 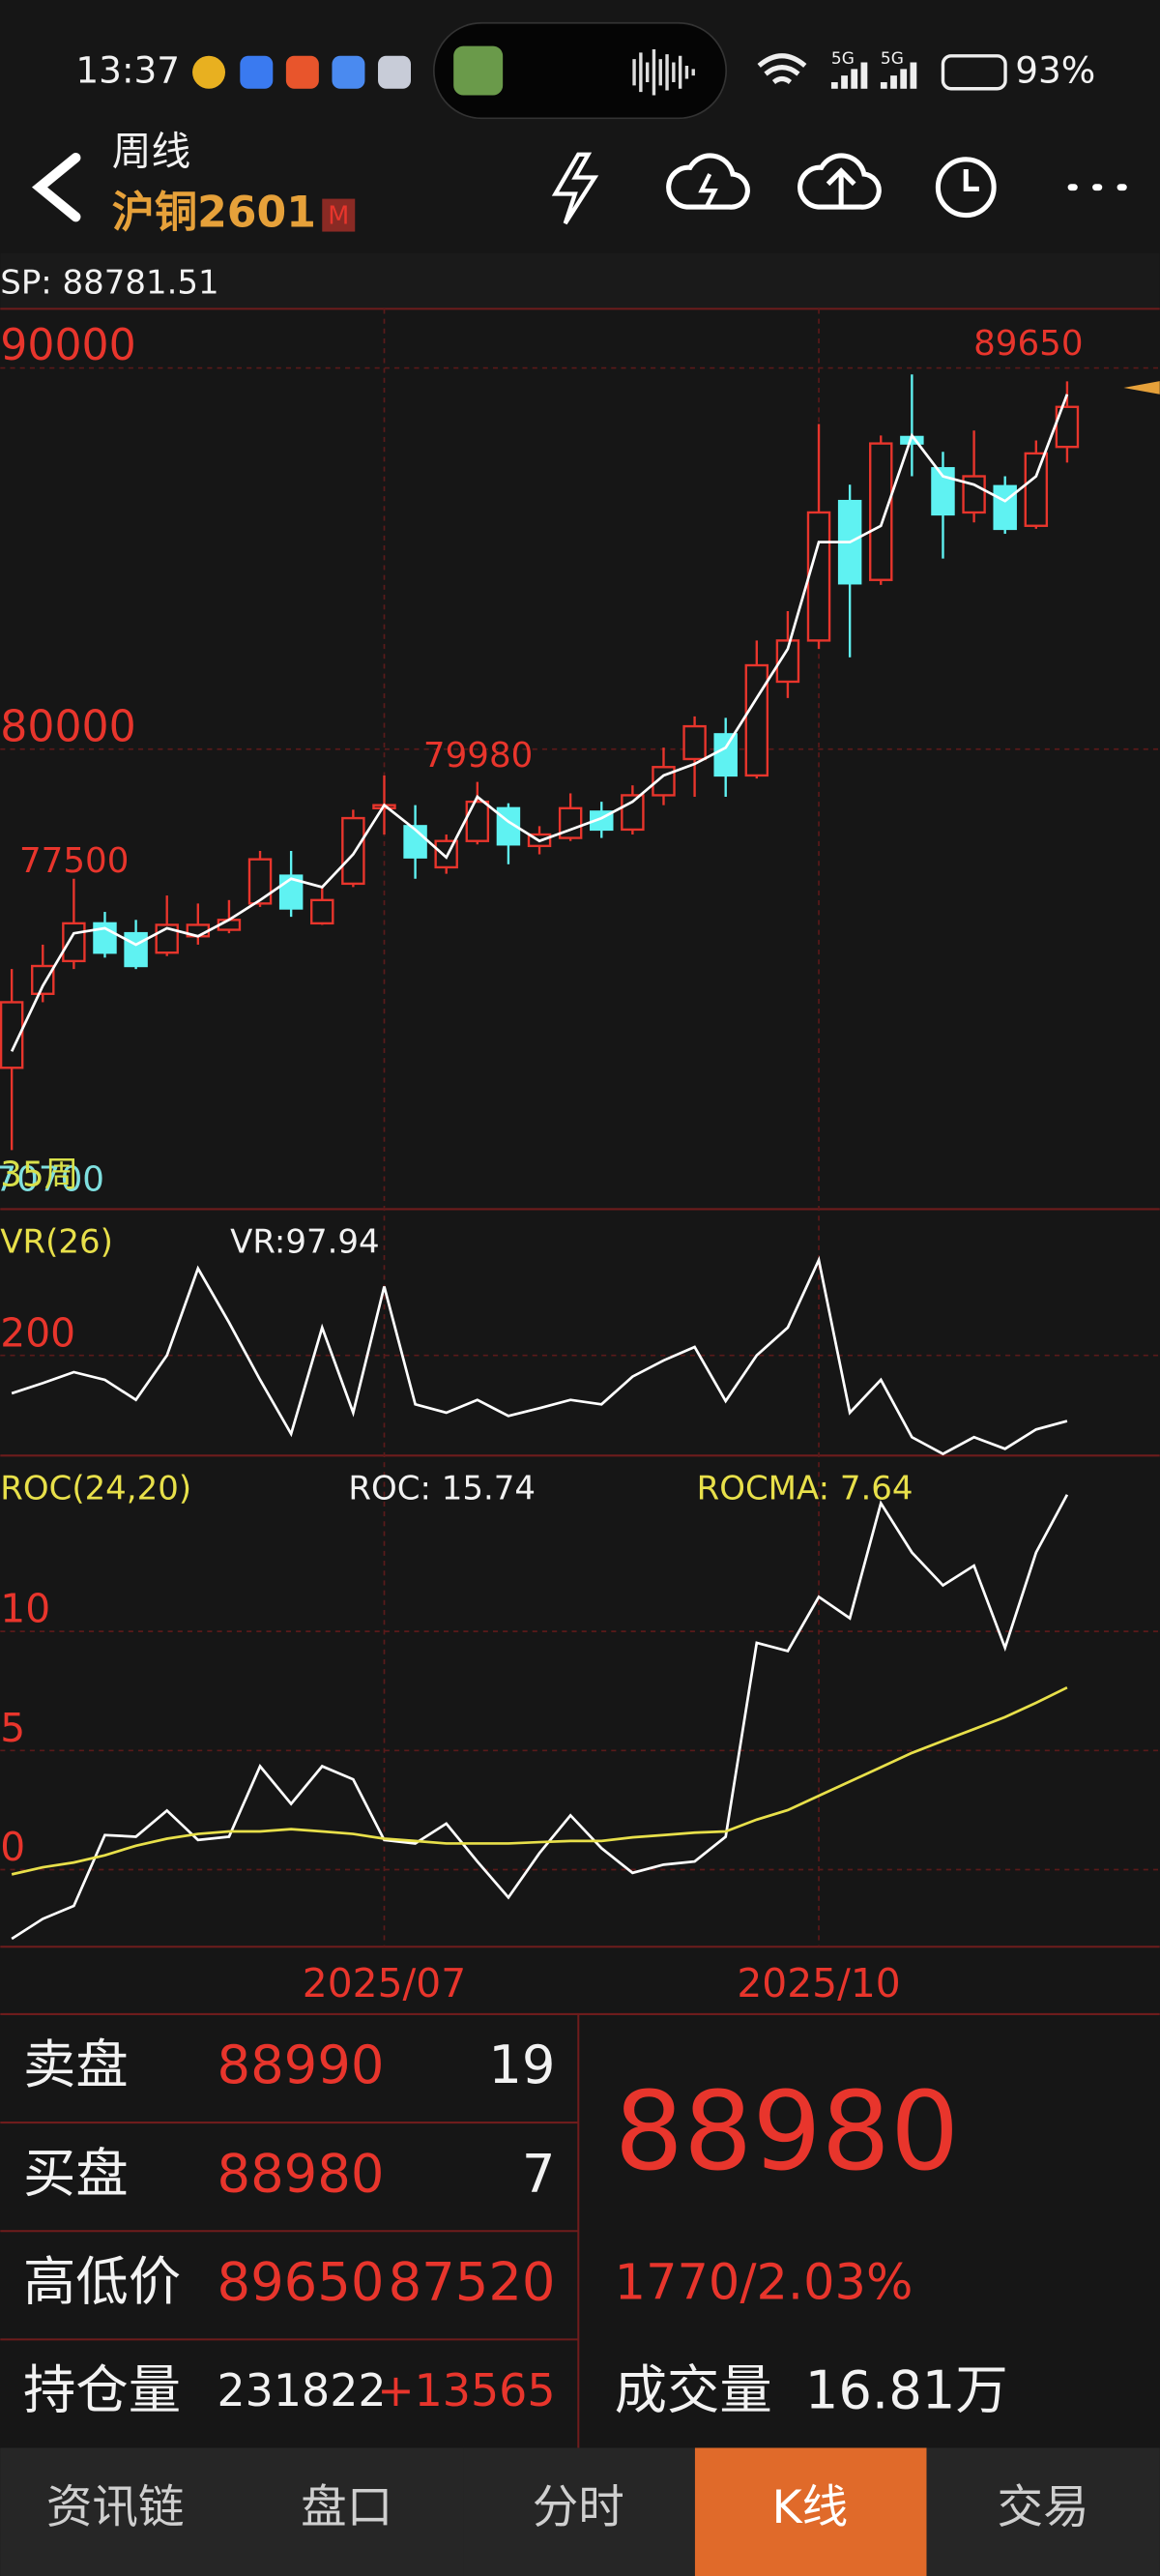 What do you see at coordinates (67, 345) in the screenshot?
I see `y-tick-label: 90000` at bounding box center [67, 345].